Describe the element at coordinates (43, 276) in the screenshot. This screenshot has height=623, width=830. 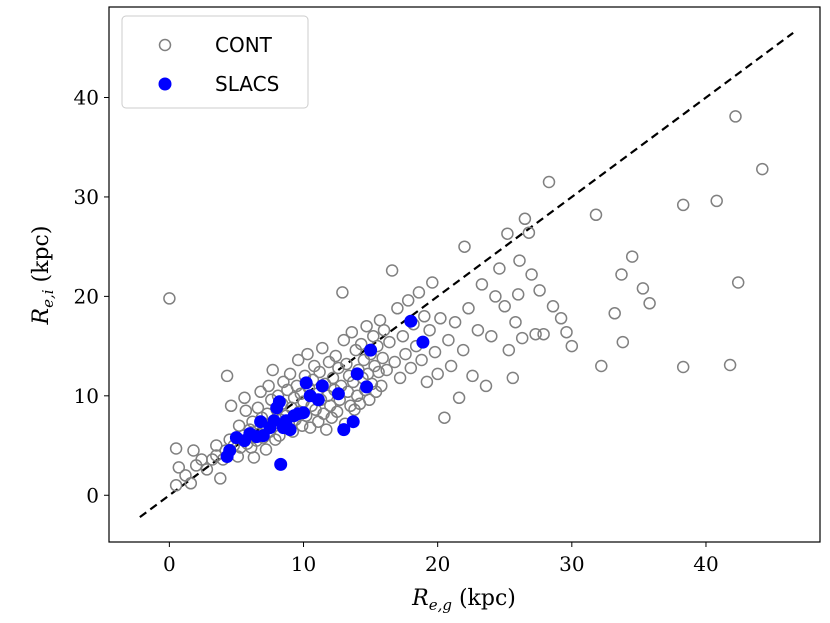
I see `y-axis-label: Re,i (kpc)` at that location.